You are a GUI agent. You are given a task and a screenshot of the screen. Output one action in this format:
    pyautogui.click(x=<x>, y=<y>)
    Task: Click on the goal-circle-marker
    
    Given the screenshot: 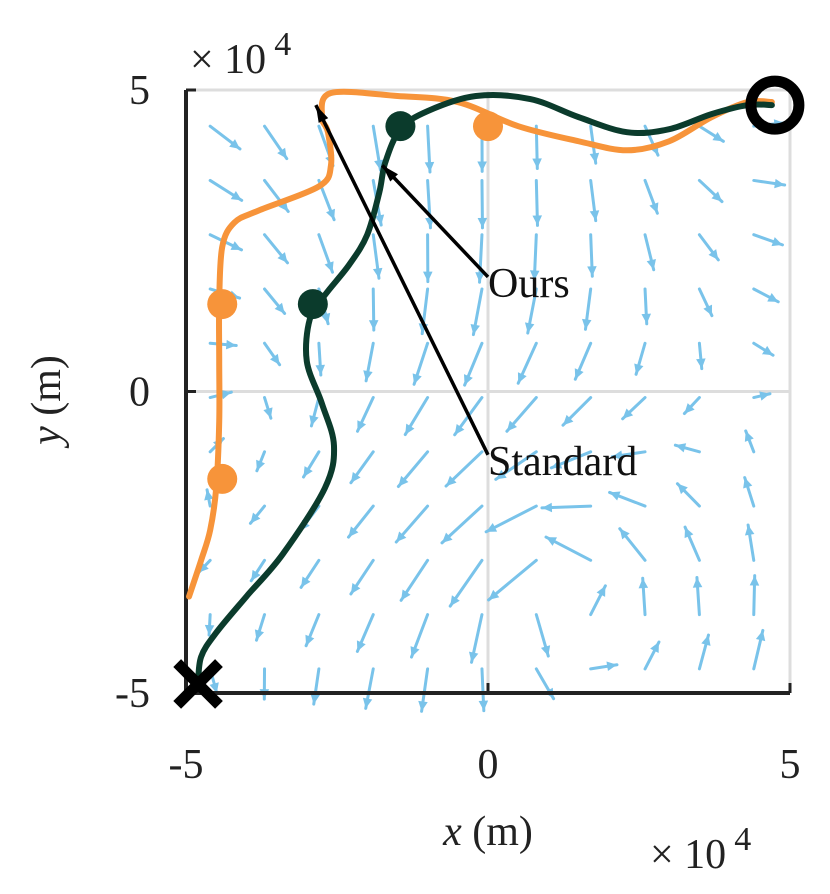 What is the action you would take?
    pyautogui.click(x=775, y=105)
    